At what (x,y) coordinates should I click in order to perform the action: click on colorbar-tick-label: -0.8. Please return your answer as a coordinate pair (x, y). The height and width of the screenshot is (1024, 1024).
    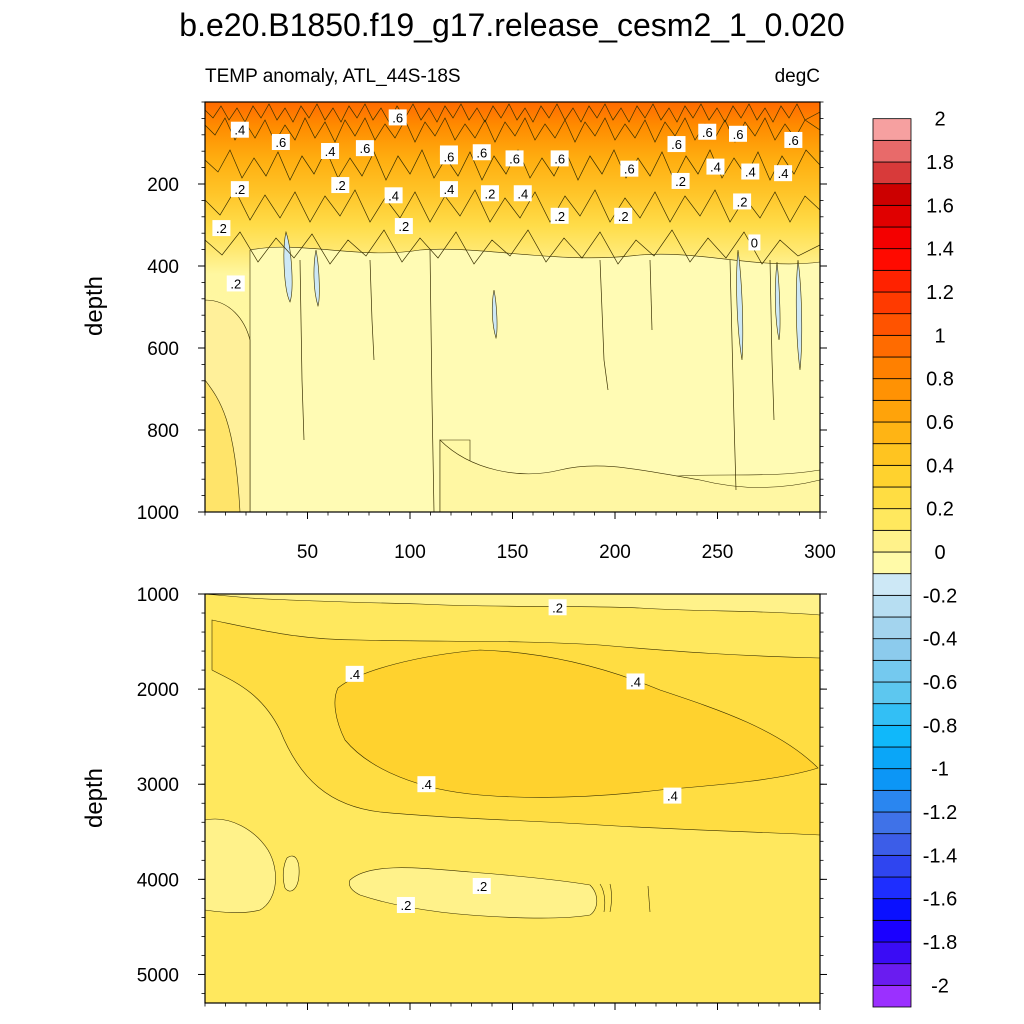
    Looking at the image, I should click on (940, 726).